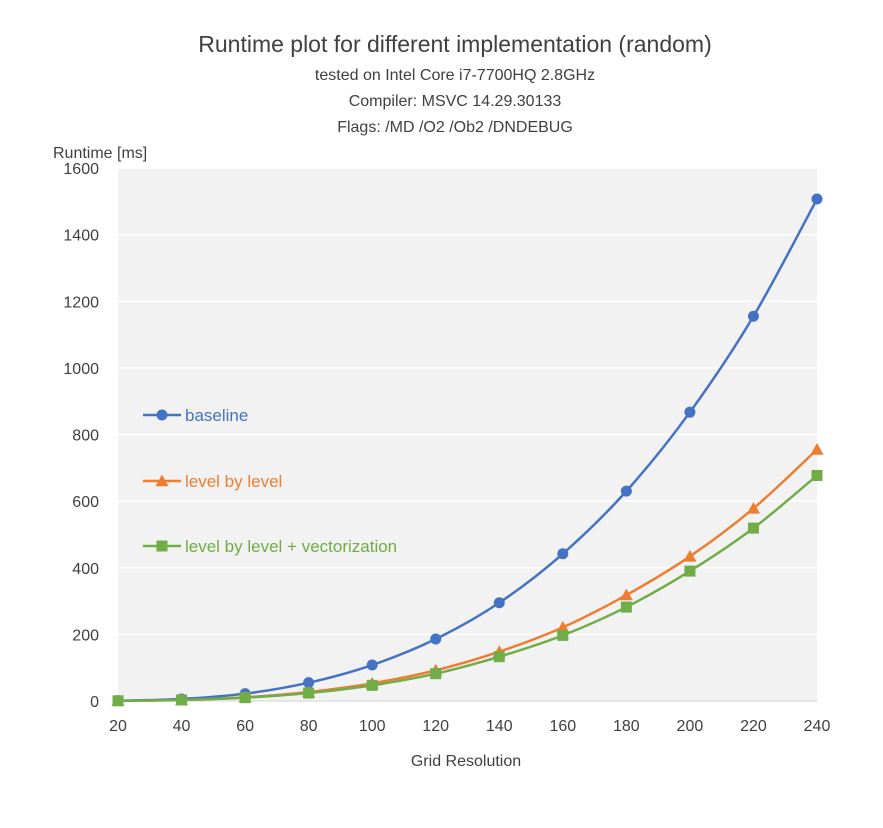  What do you see at coordinates (753, 726) in the screenshot?
I see `x-tick-label: 220` at bounding box center [753, 726].